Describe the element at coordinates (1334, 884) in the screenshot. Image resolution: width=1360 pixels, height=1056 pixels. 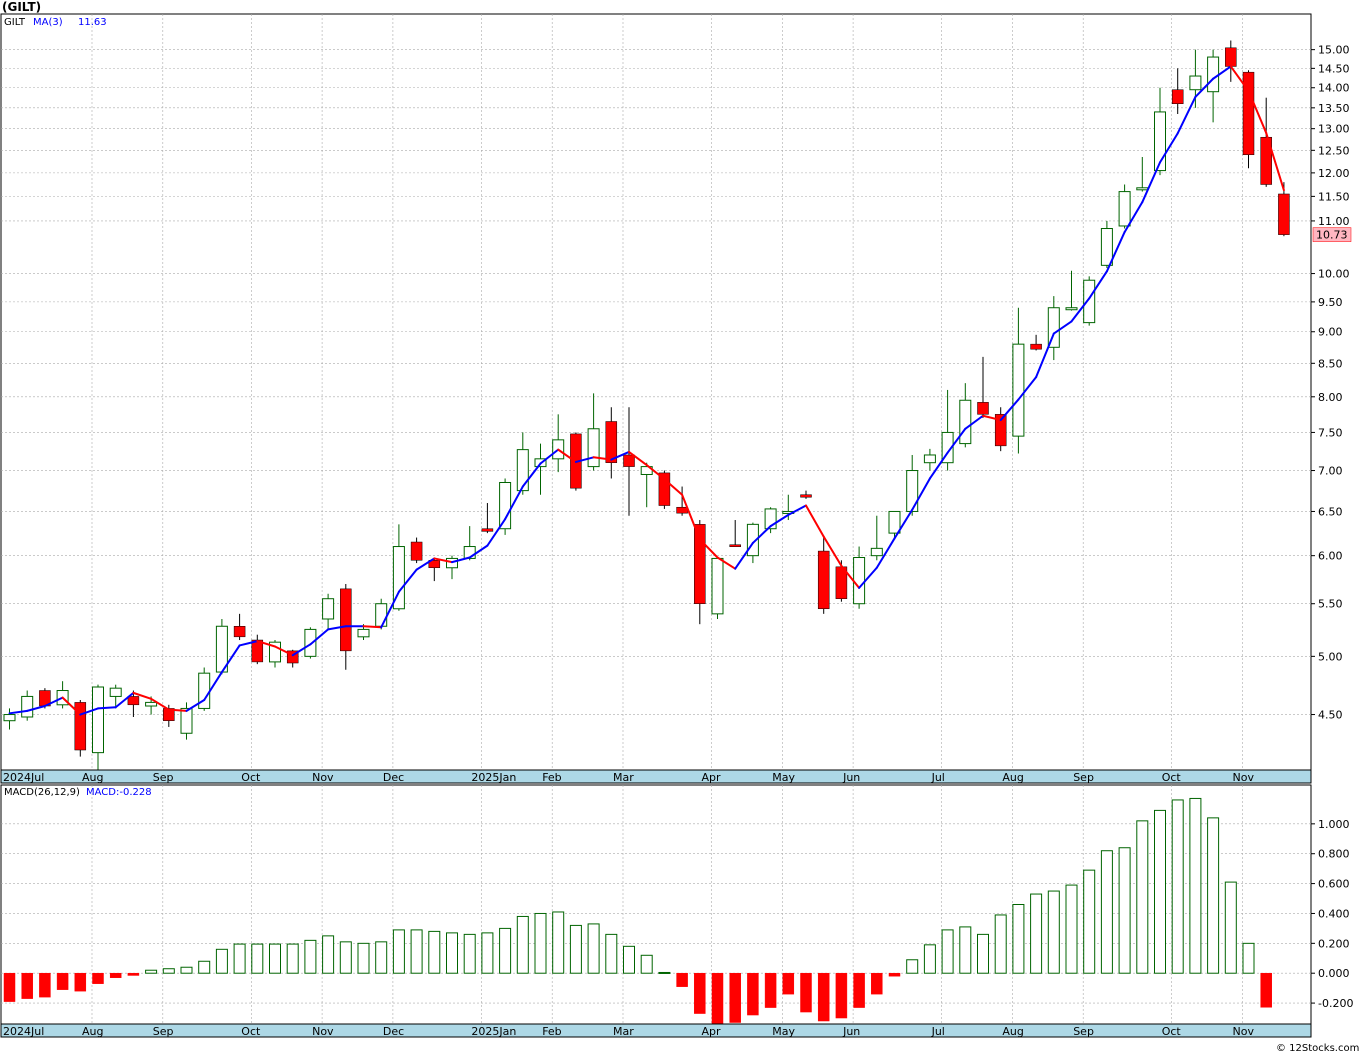
I see `macd-y-tick-label: 0.600` at that location.